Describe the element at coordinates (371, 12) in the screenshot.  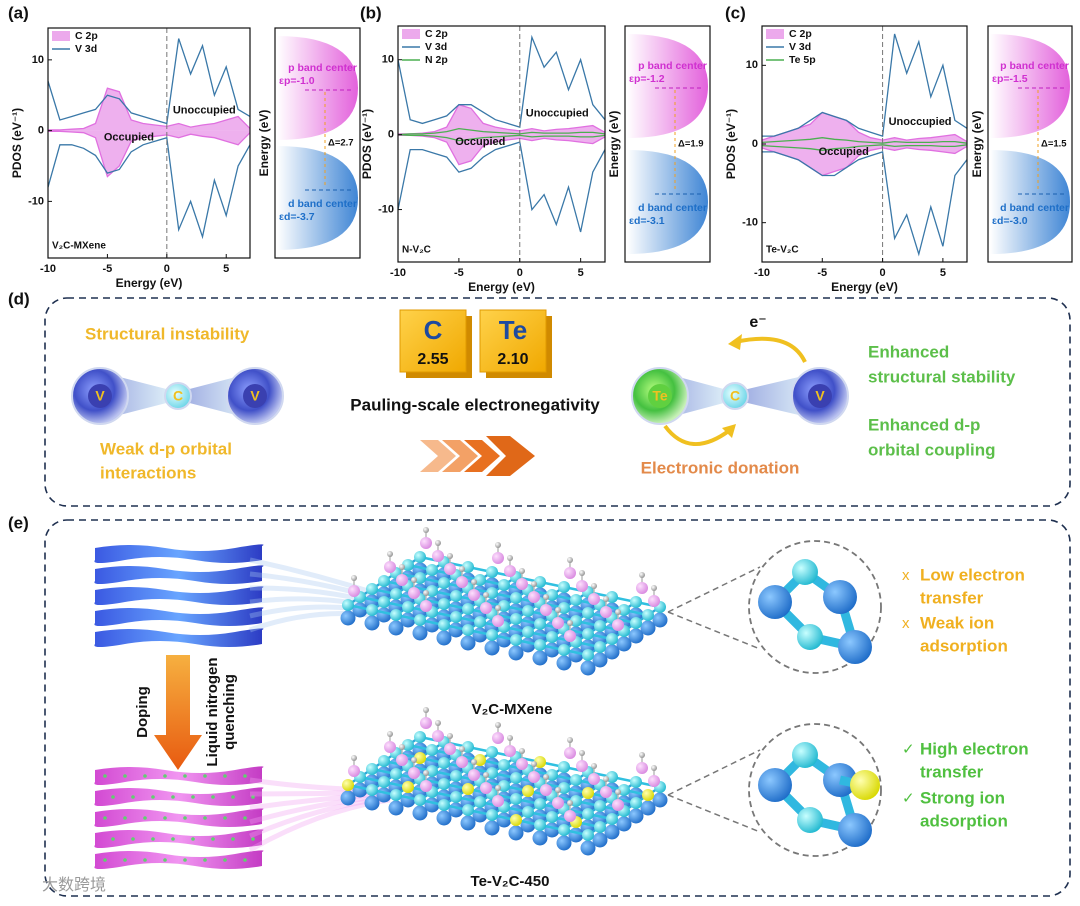
I see `panel-label: (b)` at that location.